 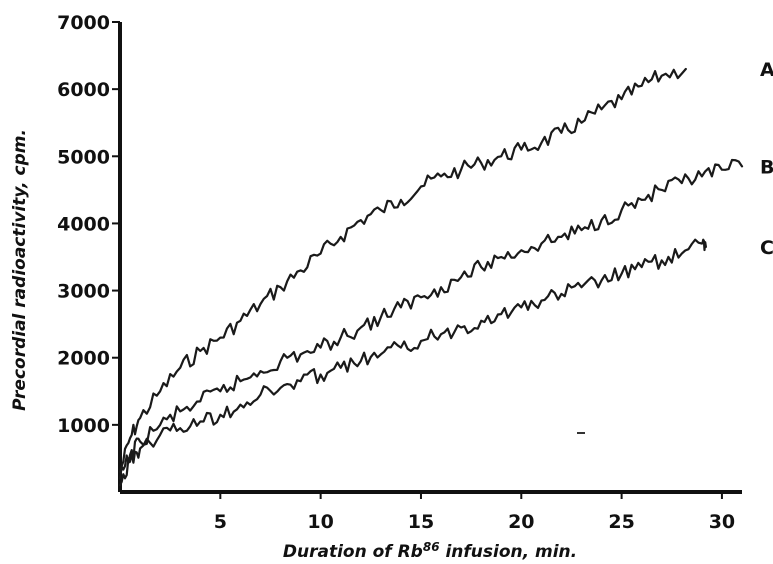 I want to click on speck-mark, so click(x=581, y=433).